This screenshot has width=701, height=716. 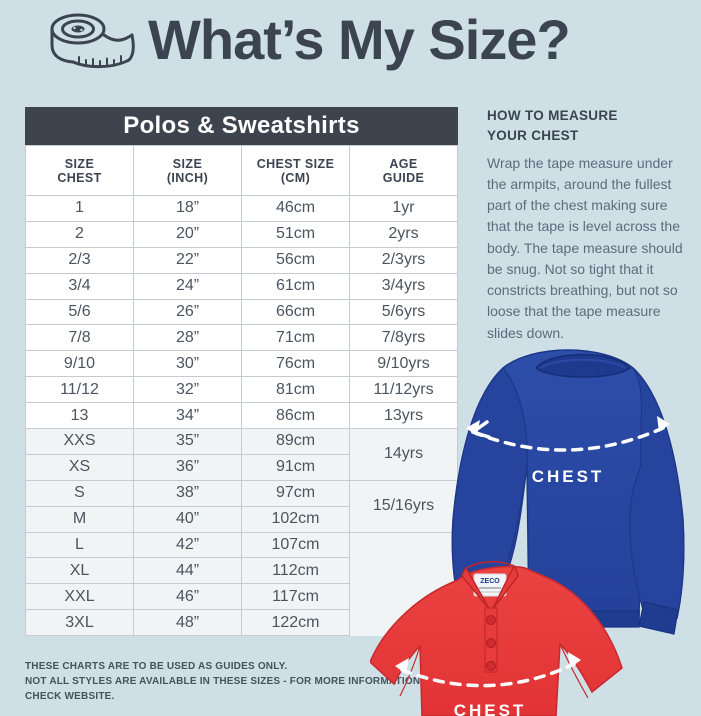 What do you see at coordinates (295, 338) in the screenshot?
I see `cell-cm: 71cm` at bounding box center [295, 338].